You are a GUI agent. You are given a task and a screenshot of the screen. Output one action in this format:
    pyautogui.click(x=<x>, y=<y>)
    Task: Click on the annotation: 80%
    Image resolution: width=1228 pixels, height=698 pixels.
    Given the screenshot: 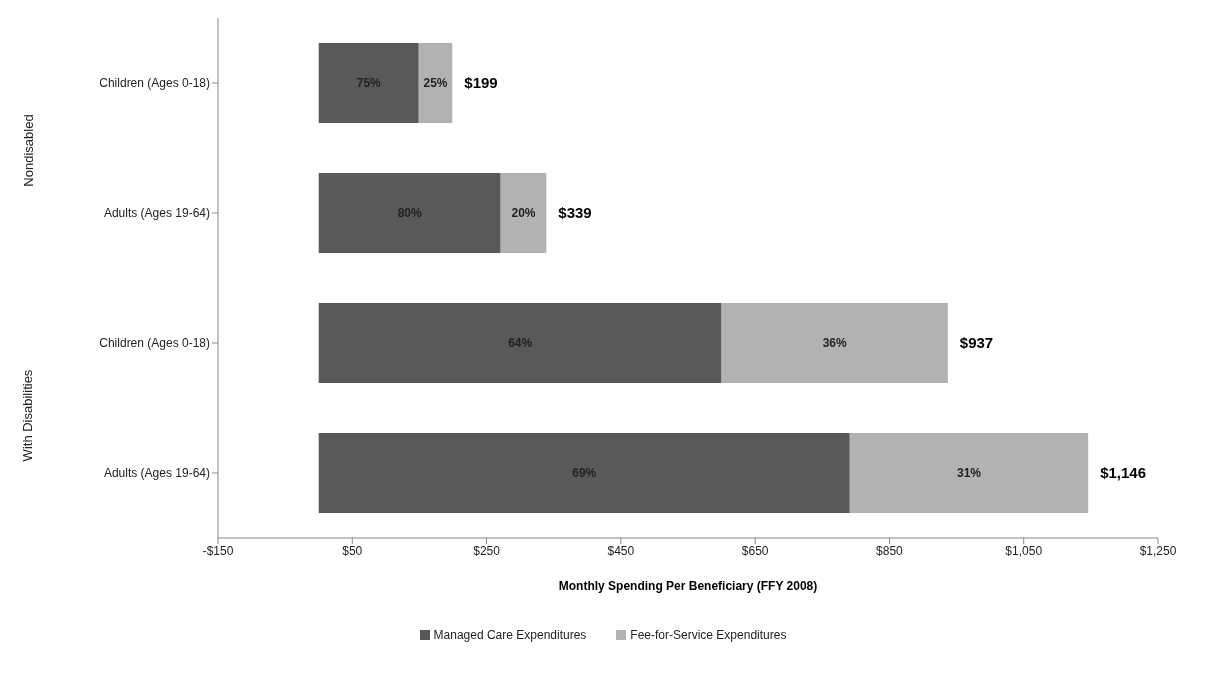 What is the action you would take?
    pyautogui.click(x=410, y=213)
    